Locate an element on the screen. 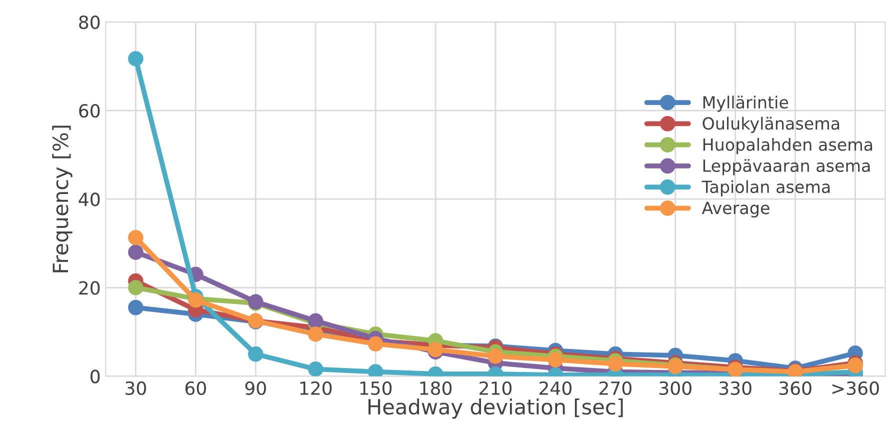 This screenshot has height=440, width=896. y-tick-label: 80 is located at coordinates (89, 22).